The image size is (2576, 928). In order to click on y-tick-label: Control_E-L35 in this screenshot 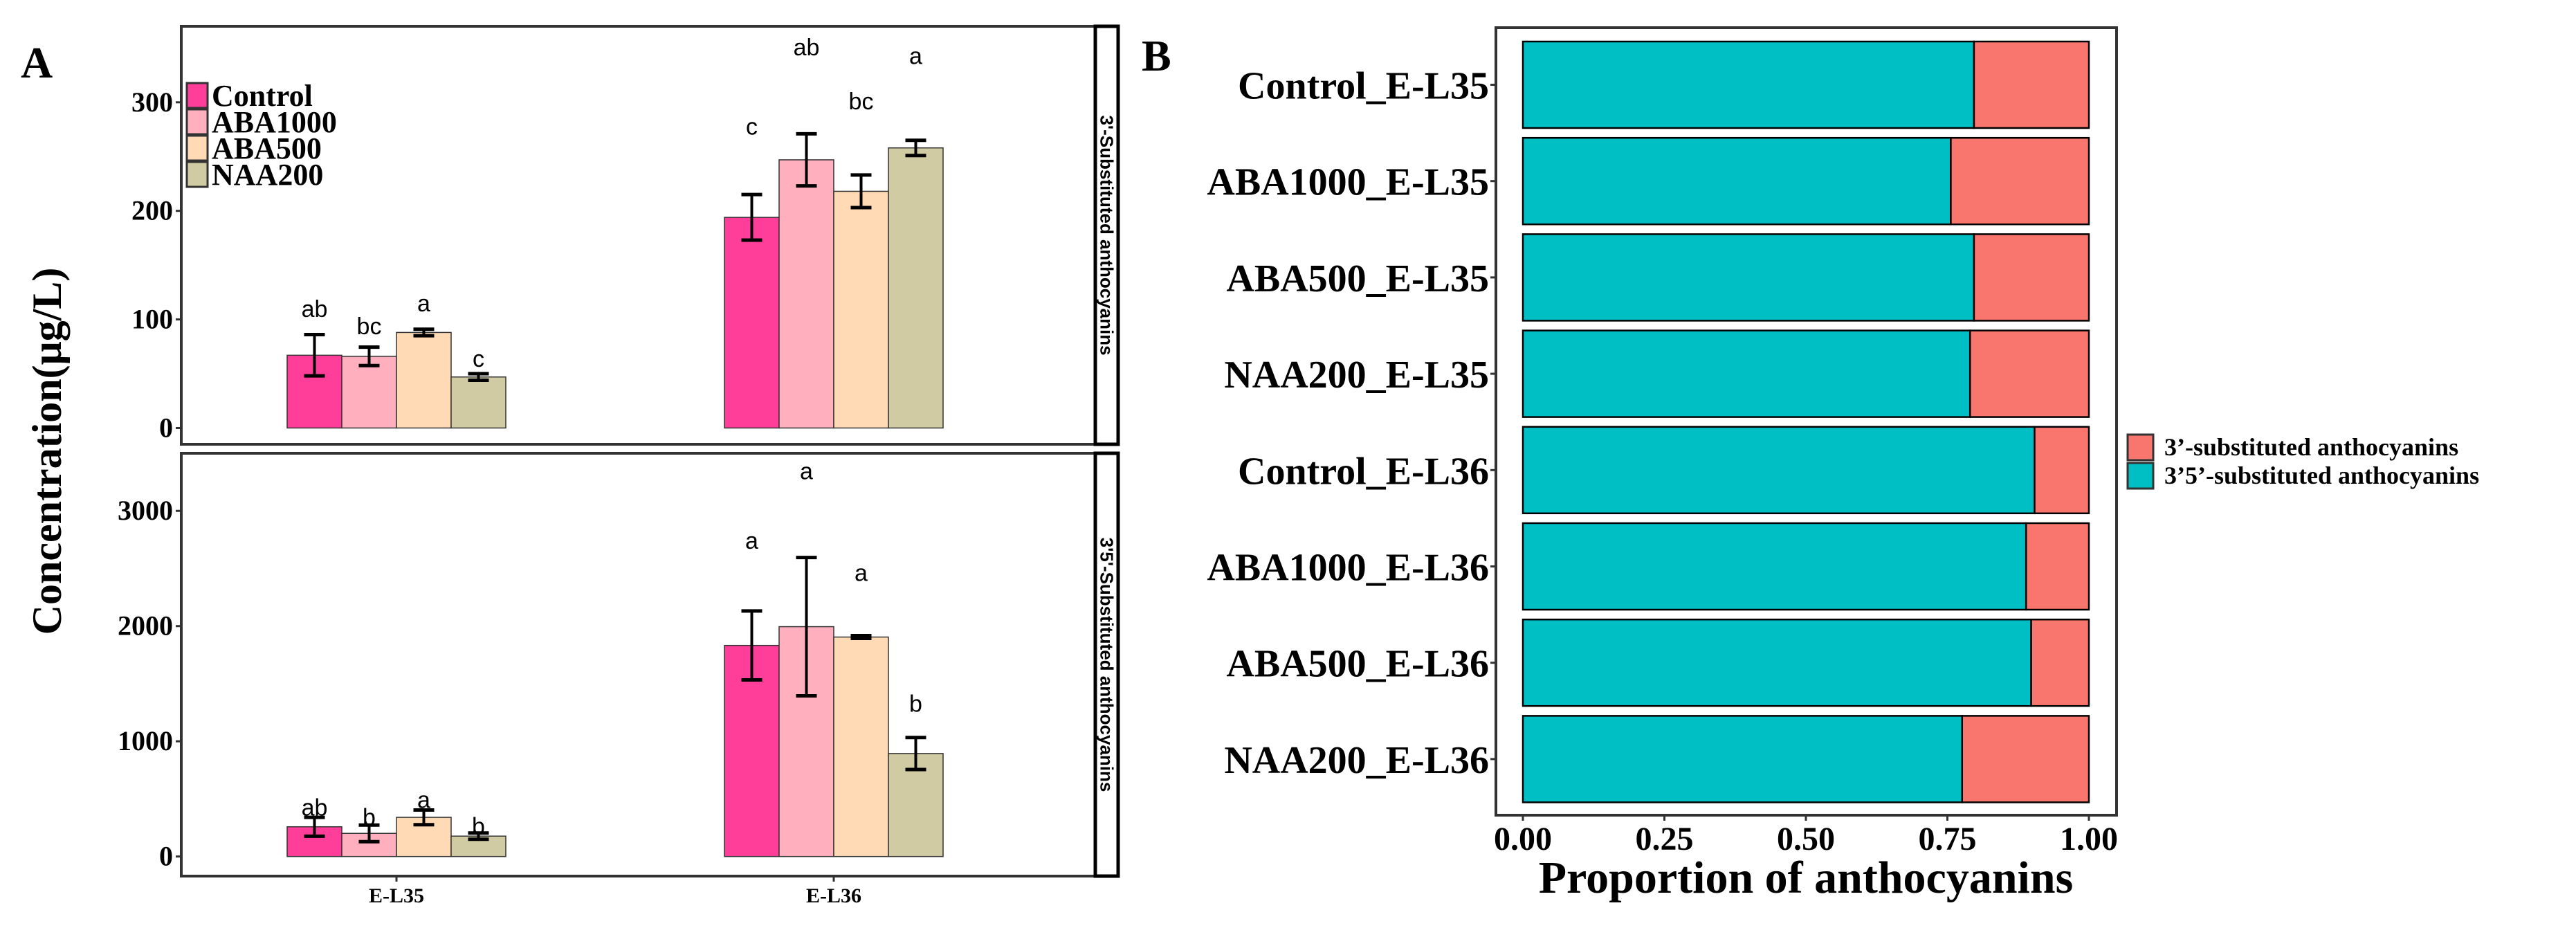, I will do `click(1364, 86)`.